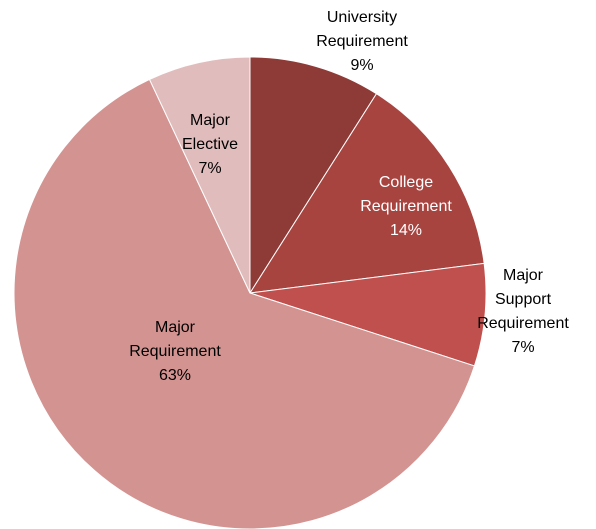 The image size is (596, 529). Describe the element at coordinates (175, 375) in the screenshot. I see `slice-percent-label: 63%` at that location.